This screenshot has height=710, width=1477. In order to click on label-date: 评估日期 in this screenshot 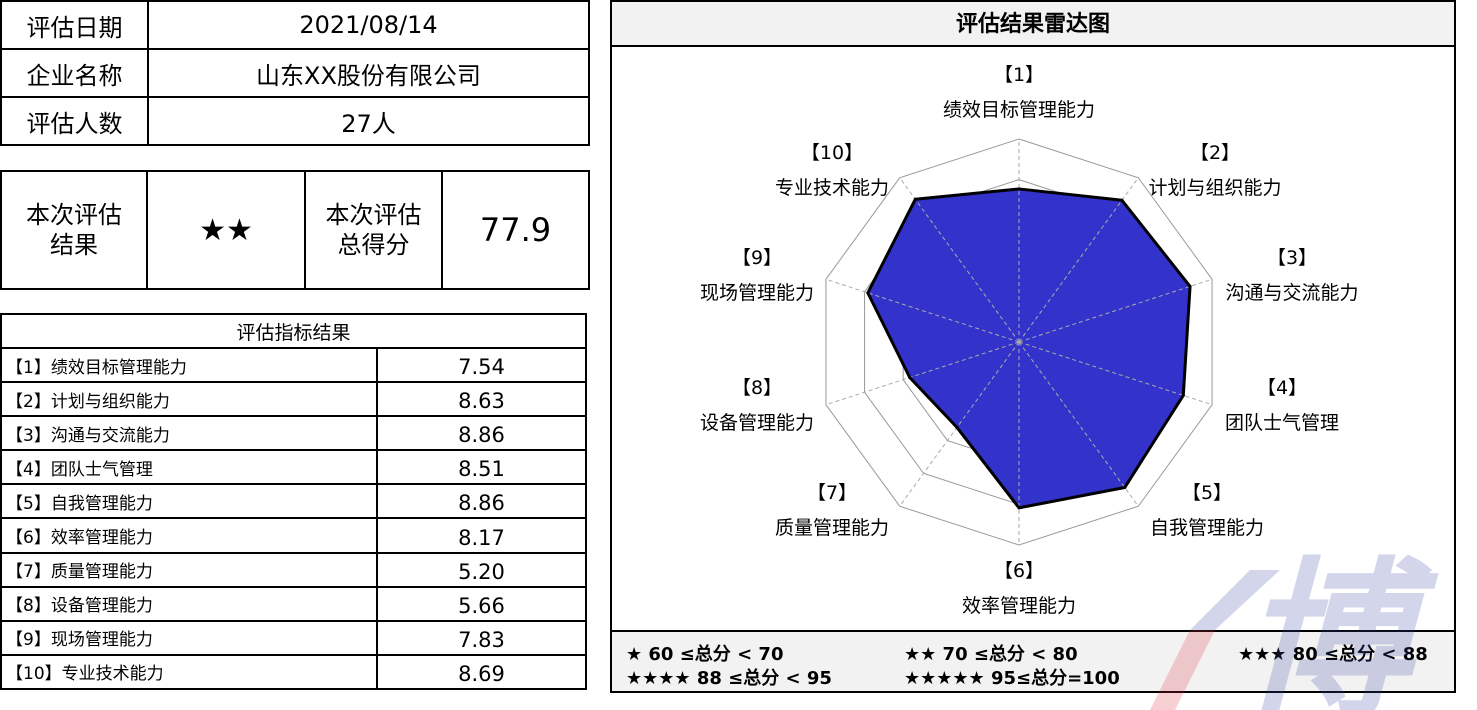, I will do `click(74, 25)`.